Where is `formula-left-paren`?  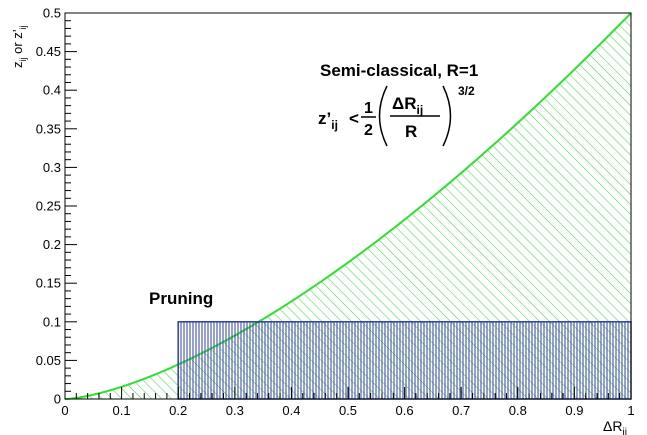
formula-left-paren is located at coordinates (383, 116).